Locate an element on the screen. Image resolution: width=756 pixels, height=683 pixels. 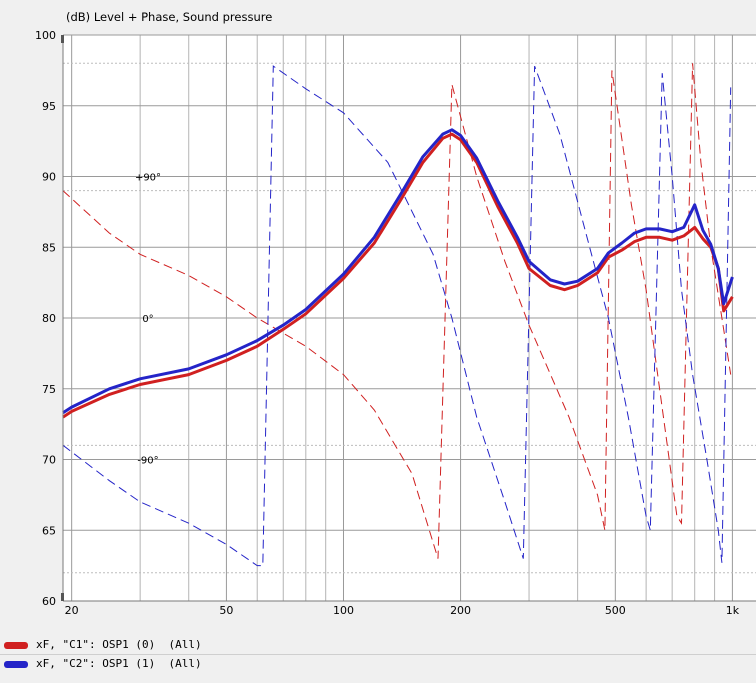
legend-label-c2: xF, "C2": OSP1 (1) (All) is located at coordinates (119, 663).